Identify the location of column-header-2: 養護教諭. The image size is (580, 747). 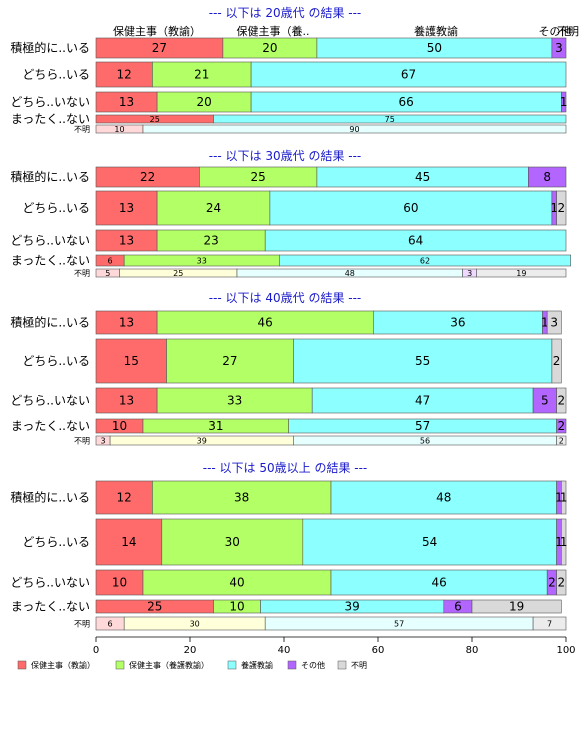
(436, 31).